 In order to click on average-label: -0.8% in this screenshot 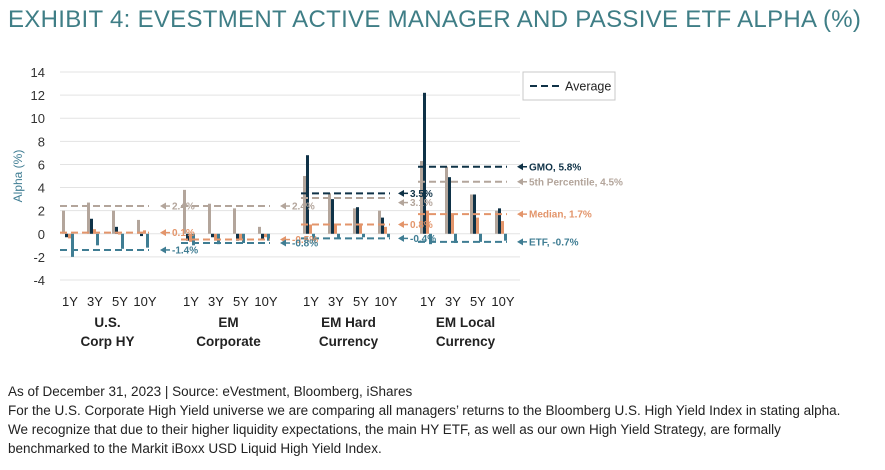, I will do `click(305, 244)`.